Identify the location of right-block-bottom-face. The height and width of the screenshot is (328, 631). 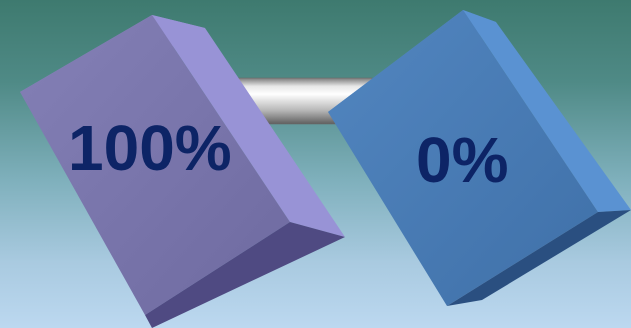
(539, 258).